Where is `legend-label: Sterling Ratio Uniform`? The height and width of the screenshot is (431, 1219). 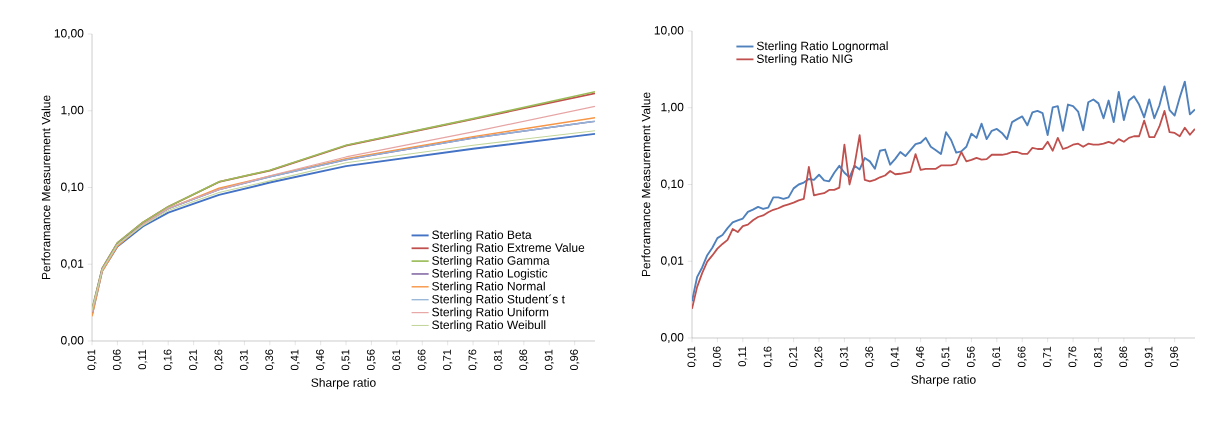 legend-label: Sterling Ratio Uniform is located at coordinates (490, 313).